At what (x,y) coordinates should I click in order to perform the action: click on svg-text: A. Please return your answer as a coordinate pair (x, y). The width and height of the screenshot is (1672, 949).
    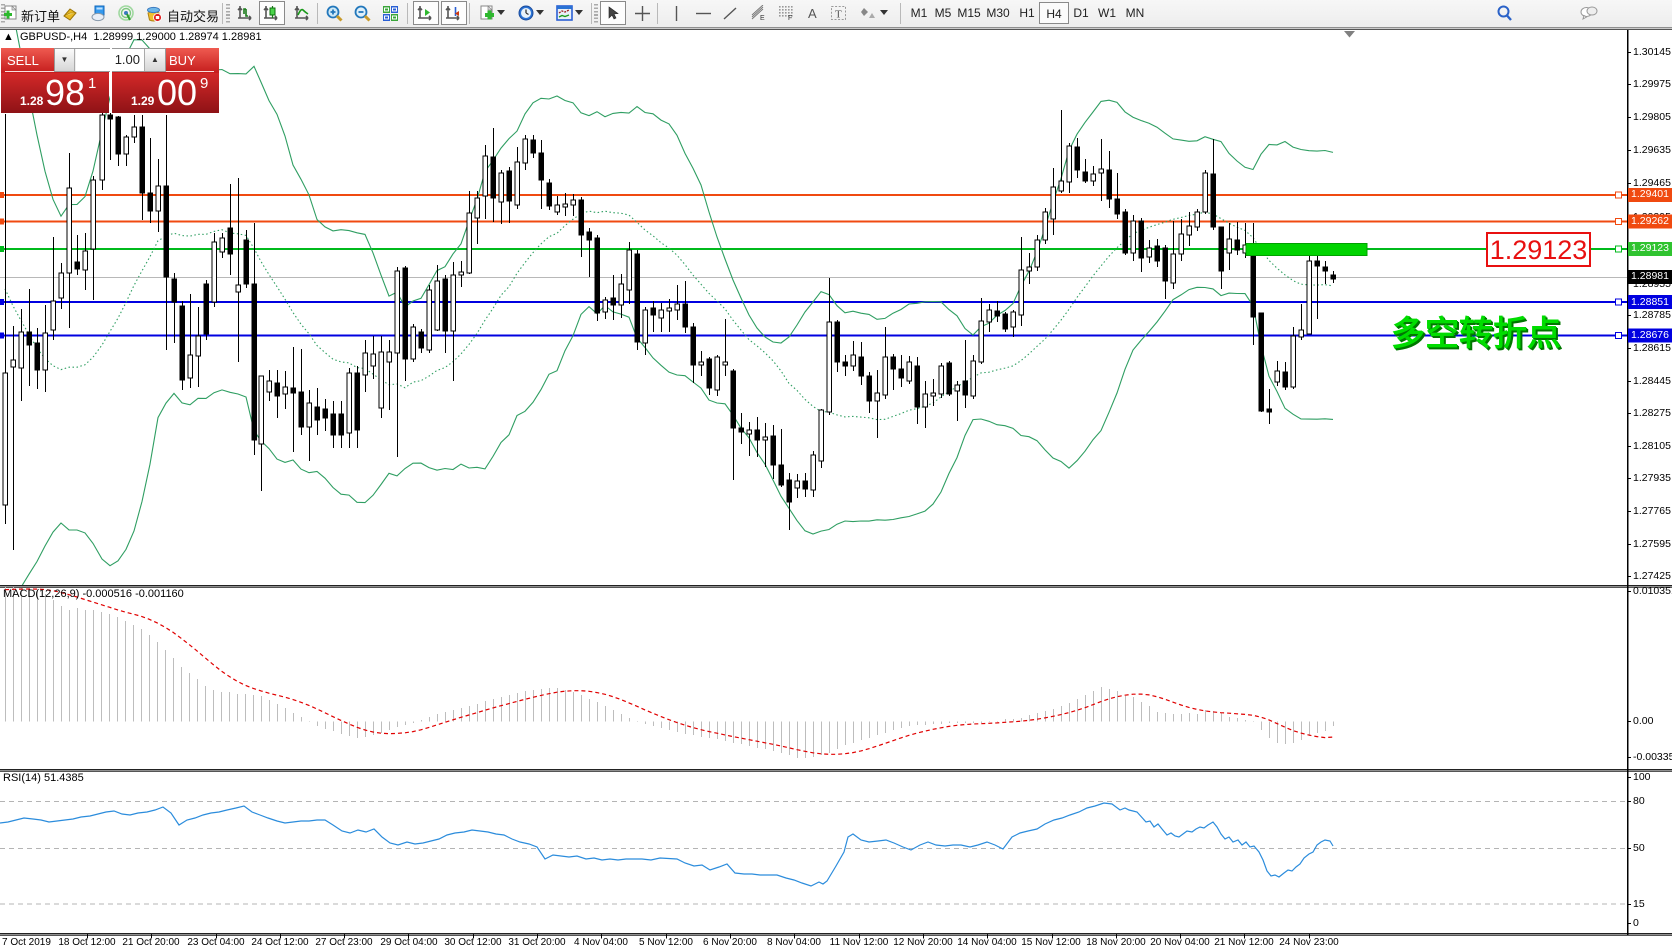
    Looking at the image, I should click on (812, 13).